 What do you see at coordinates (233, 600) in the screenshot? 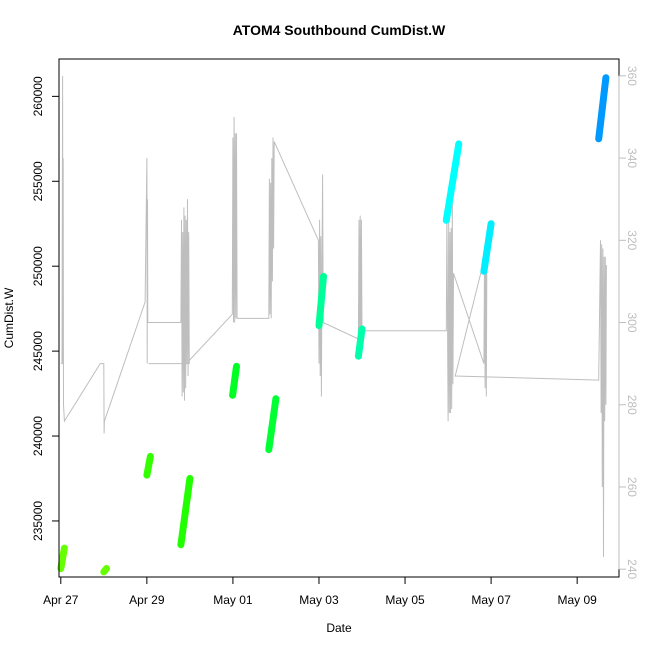
I see `x-tick-label: May 01` at bounding box center [233, 600].